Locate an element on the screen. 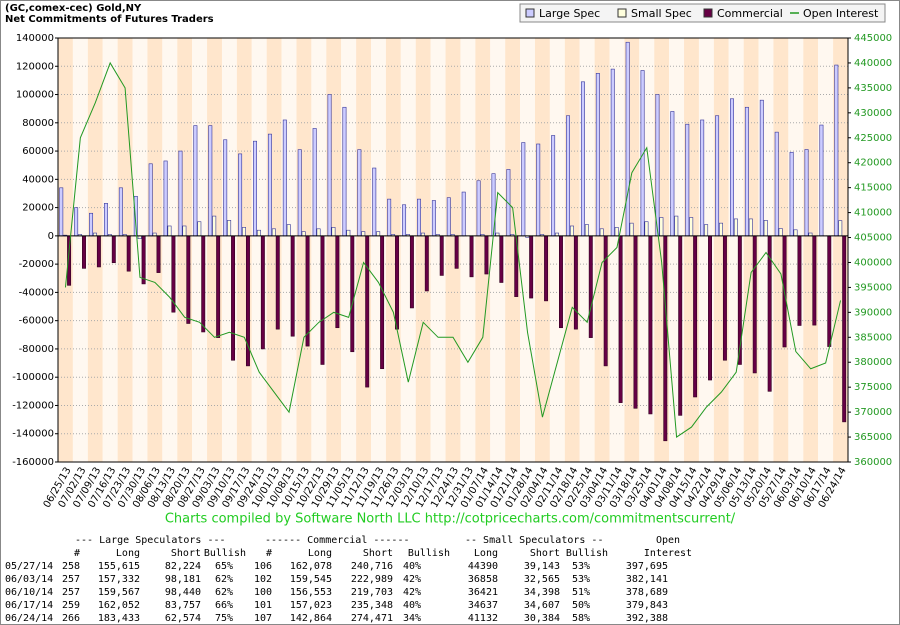  y-tick-label: 60000 is located at coordinates (38, 151).